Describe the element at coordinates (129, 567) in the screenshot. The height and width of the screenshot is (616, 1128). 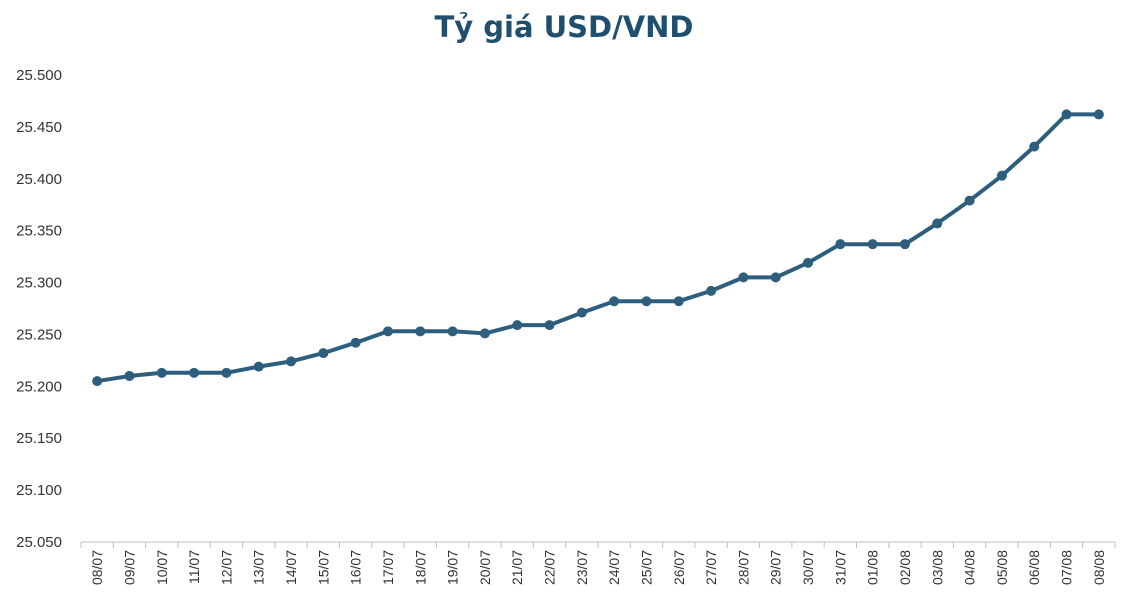
I see `x-tick-label: 09/07` at that location.